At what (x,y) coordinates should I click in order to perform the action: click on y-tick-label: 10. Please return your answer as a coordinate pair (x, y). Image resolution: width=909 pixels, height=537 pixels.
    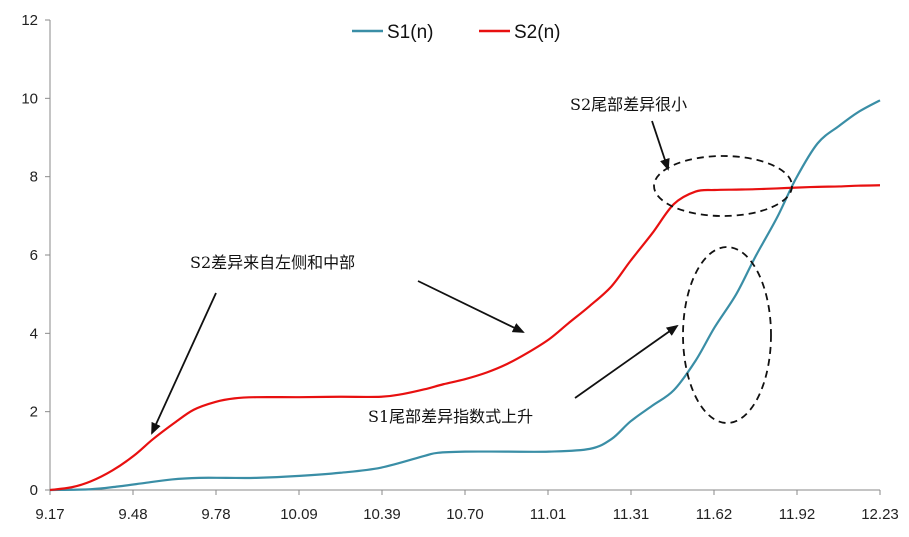
    Looking at the image, I should click on (29, 98).